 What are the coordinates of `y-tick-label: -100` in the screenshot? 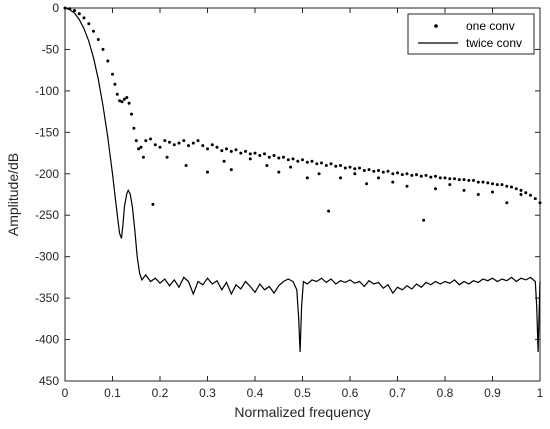 It's located at (47, 91).